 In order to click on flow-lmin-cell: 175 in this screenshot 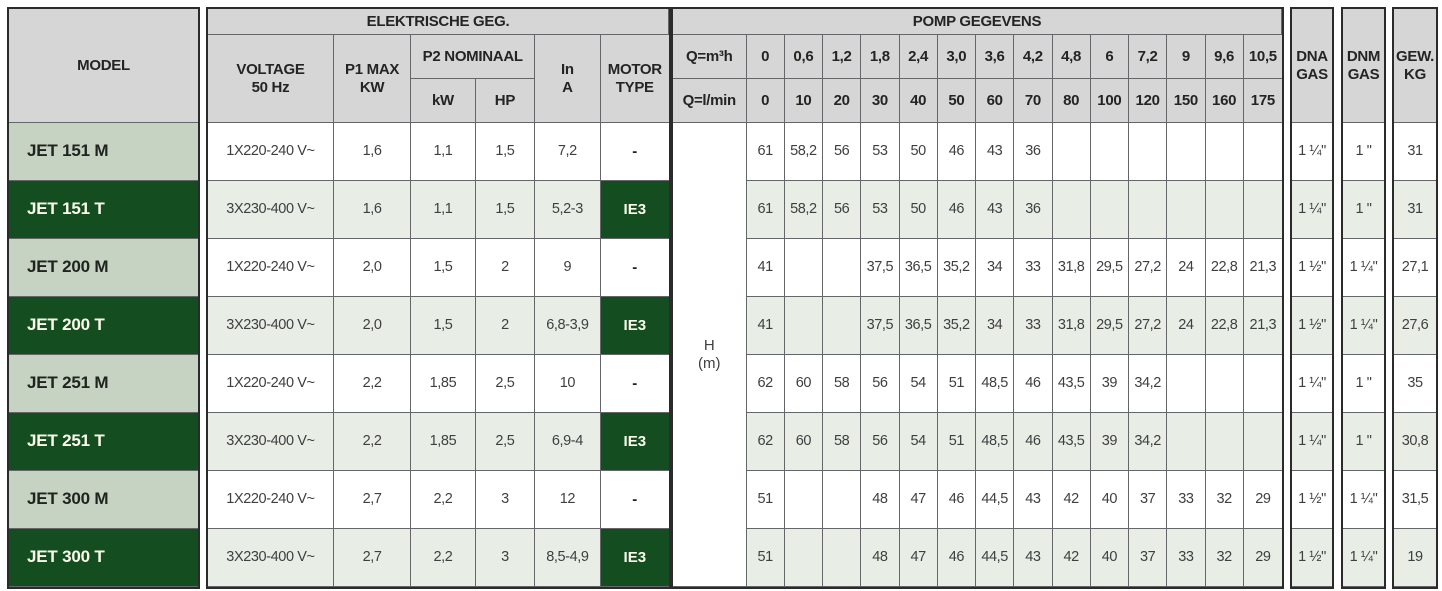, I will do `click(1262, 101)`.